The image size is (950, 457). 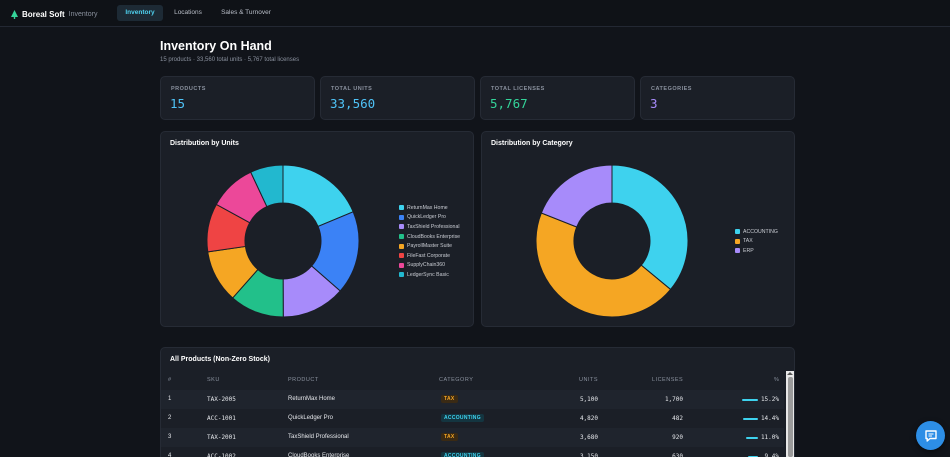 What do you see at coordinates (429, 227) in the screenshot?
I see `legend-item: TaxShield Professional` at bounding box center [429, 227].